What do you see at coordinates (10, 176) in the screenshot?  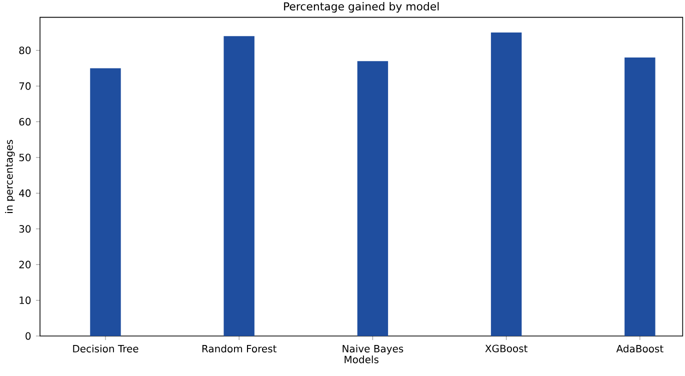 I see `y-axis-title: in percentages` at bounding box center [10, 176].